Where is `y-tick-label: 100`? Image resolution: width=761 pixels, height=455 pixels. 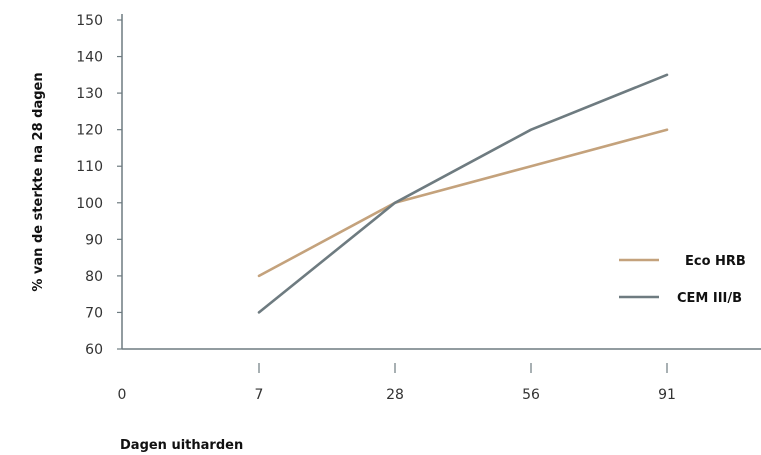 y-tick-label: 100 is located at coordinates (89, 204).